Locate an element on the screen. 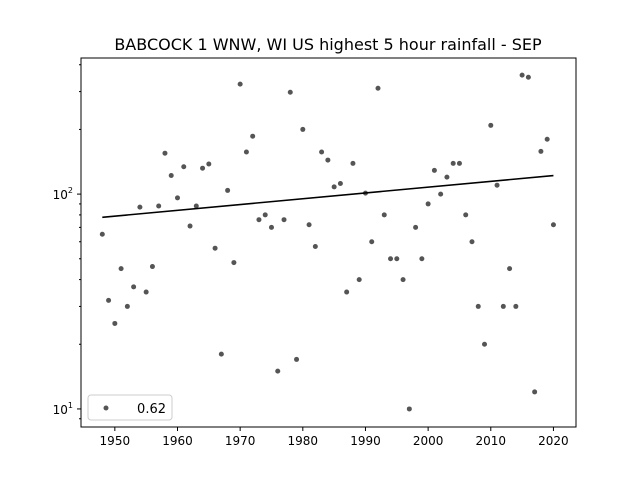  legend-label: 0.62 is located at coordinates (151, 409).